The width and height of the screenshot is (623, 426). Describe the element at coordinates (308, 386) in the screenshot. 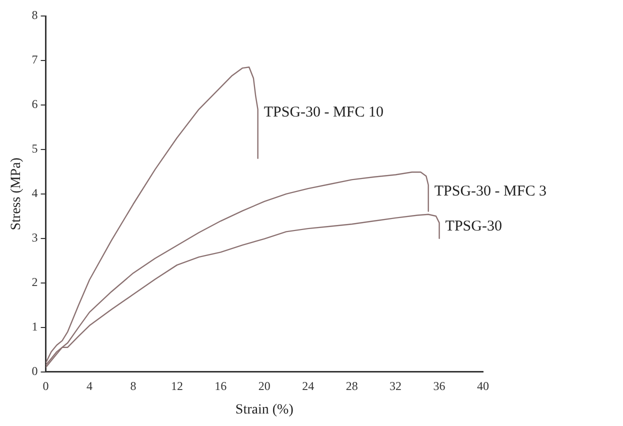

I see `x-tick-label: 24` at that location.